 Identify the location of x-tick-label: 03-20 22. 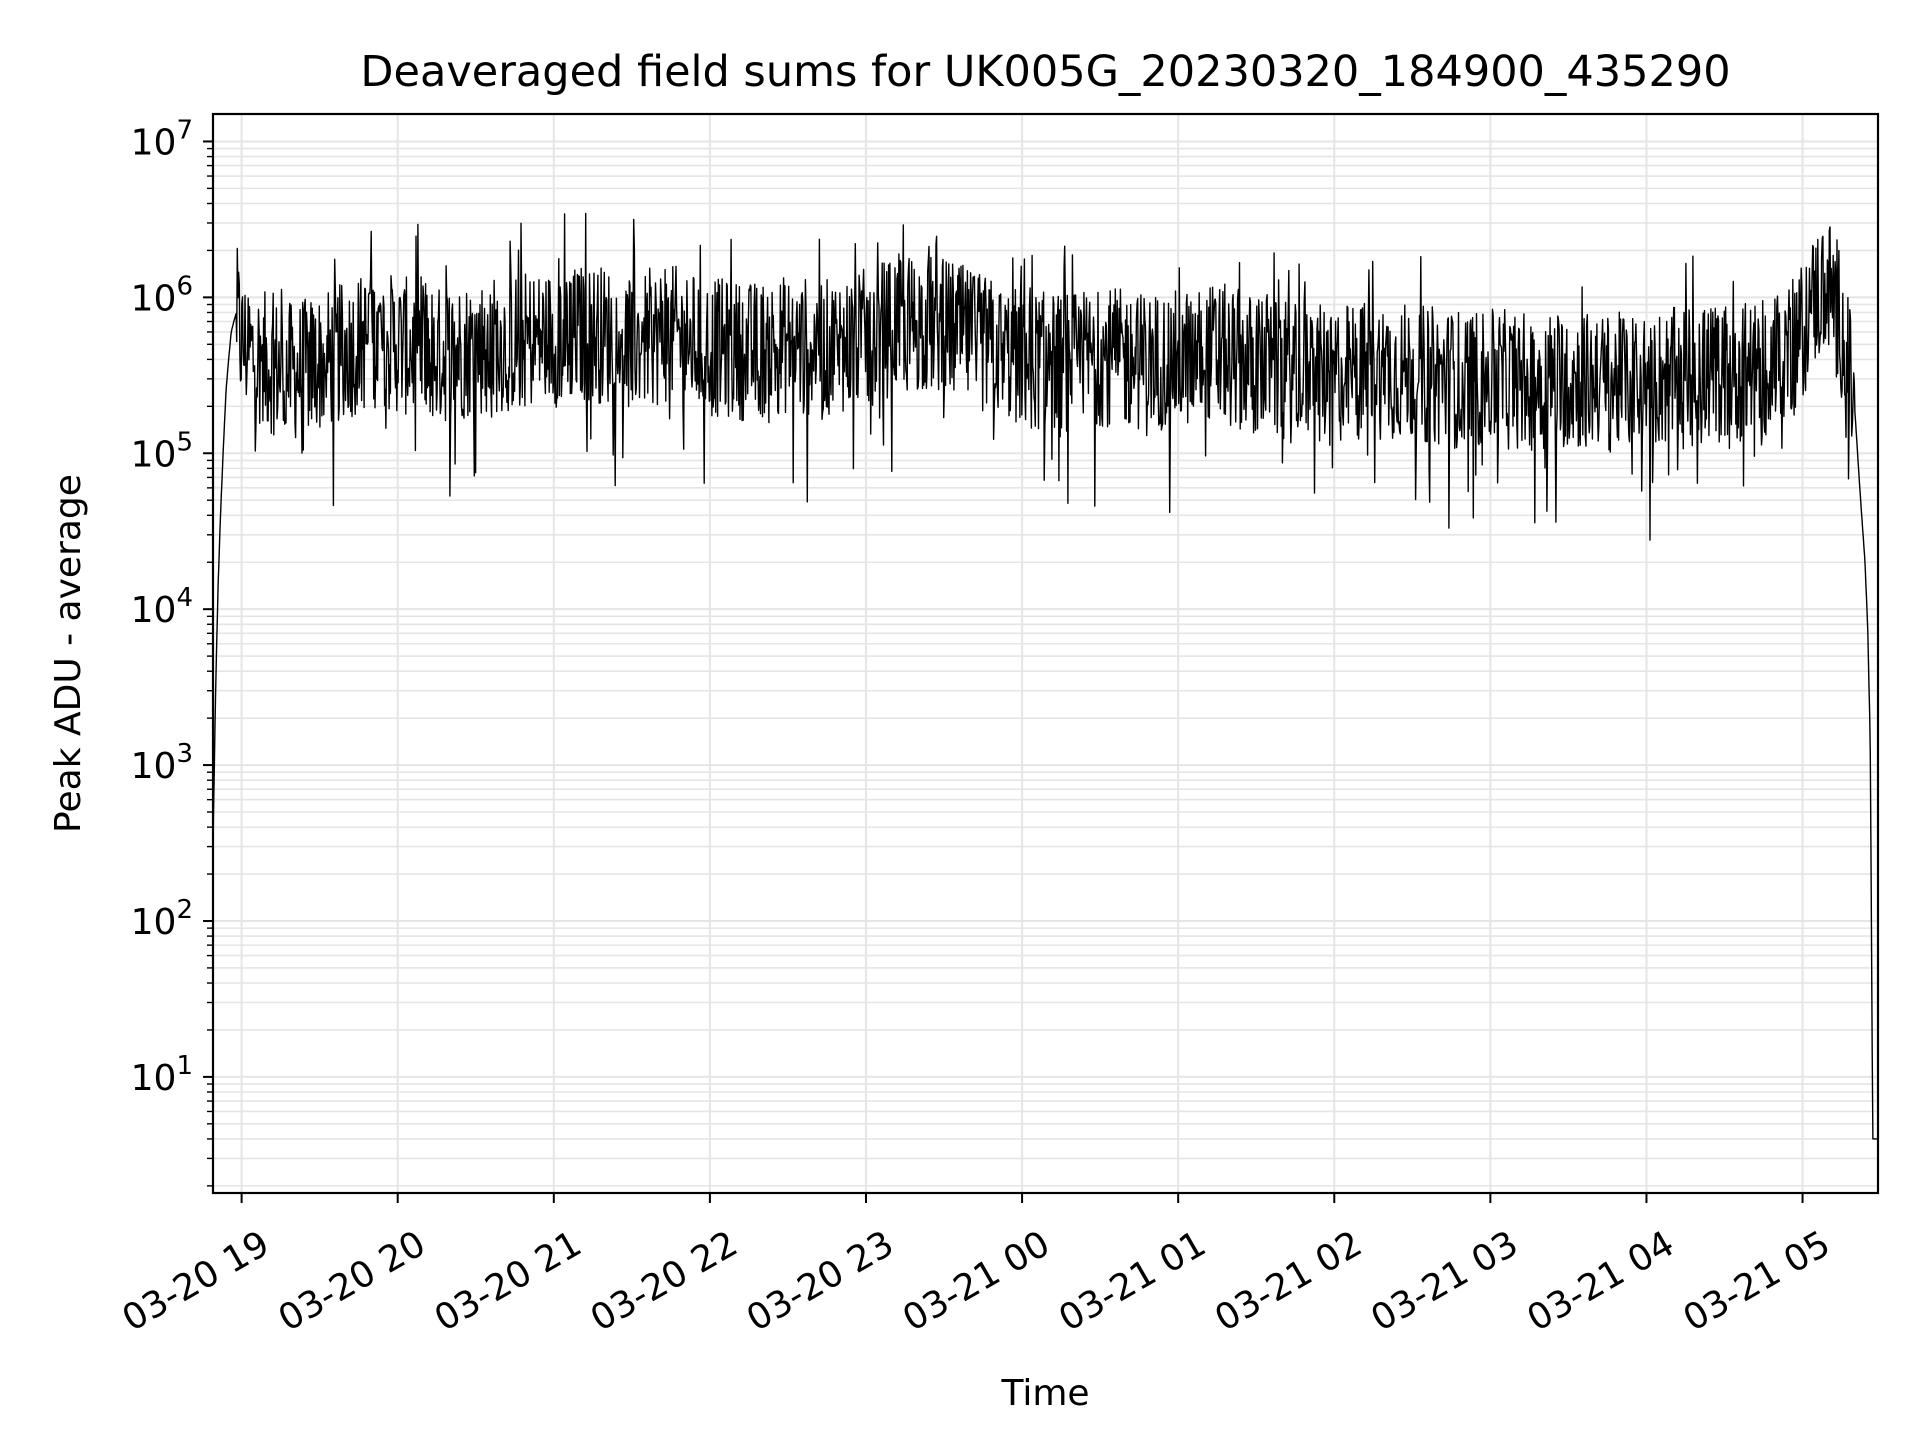
(664, 1281).